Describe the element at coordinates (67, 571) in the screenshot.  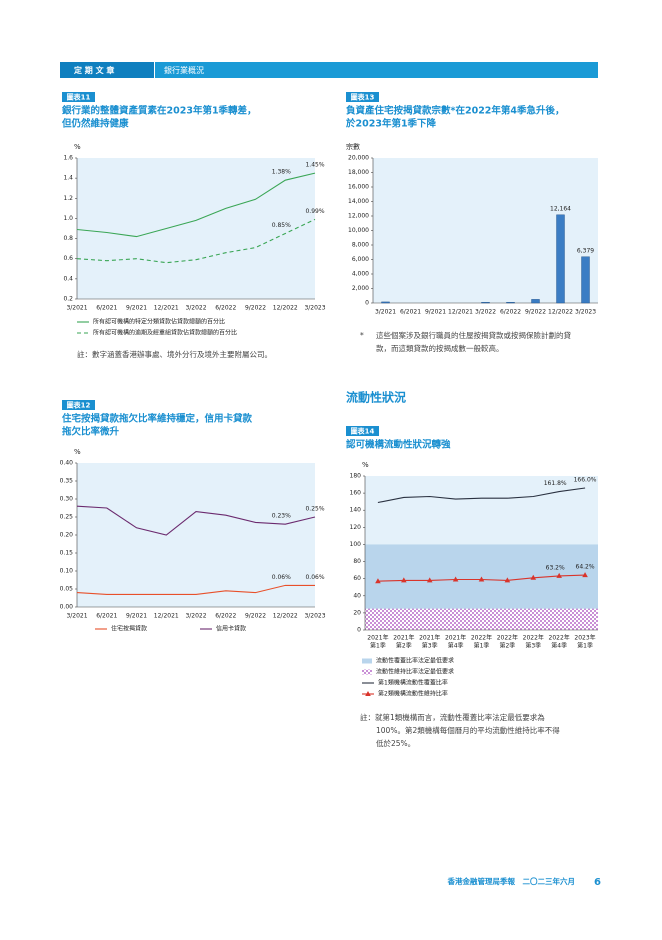
I see `y-tick-label: 0.10` at that location.